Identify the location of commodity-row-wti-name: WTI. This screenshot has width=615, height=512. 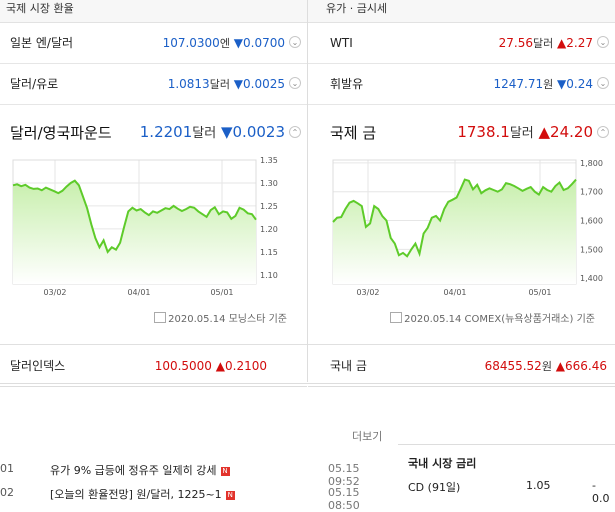
(341, 43).